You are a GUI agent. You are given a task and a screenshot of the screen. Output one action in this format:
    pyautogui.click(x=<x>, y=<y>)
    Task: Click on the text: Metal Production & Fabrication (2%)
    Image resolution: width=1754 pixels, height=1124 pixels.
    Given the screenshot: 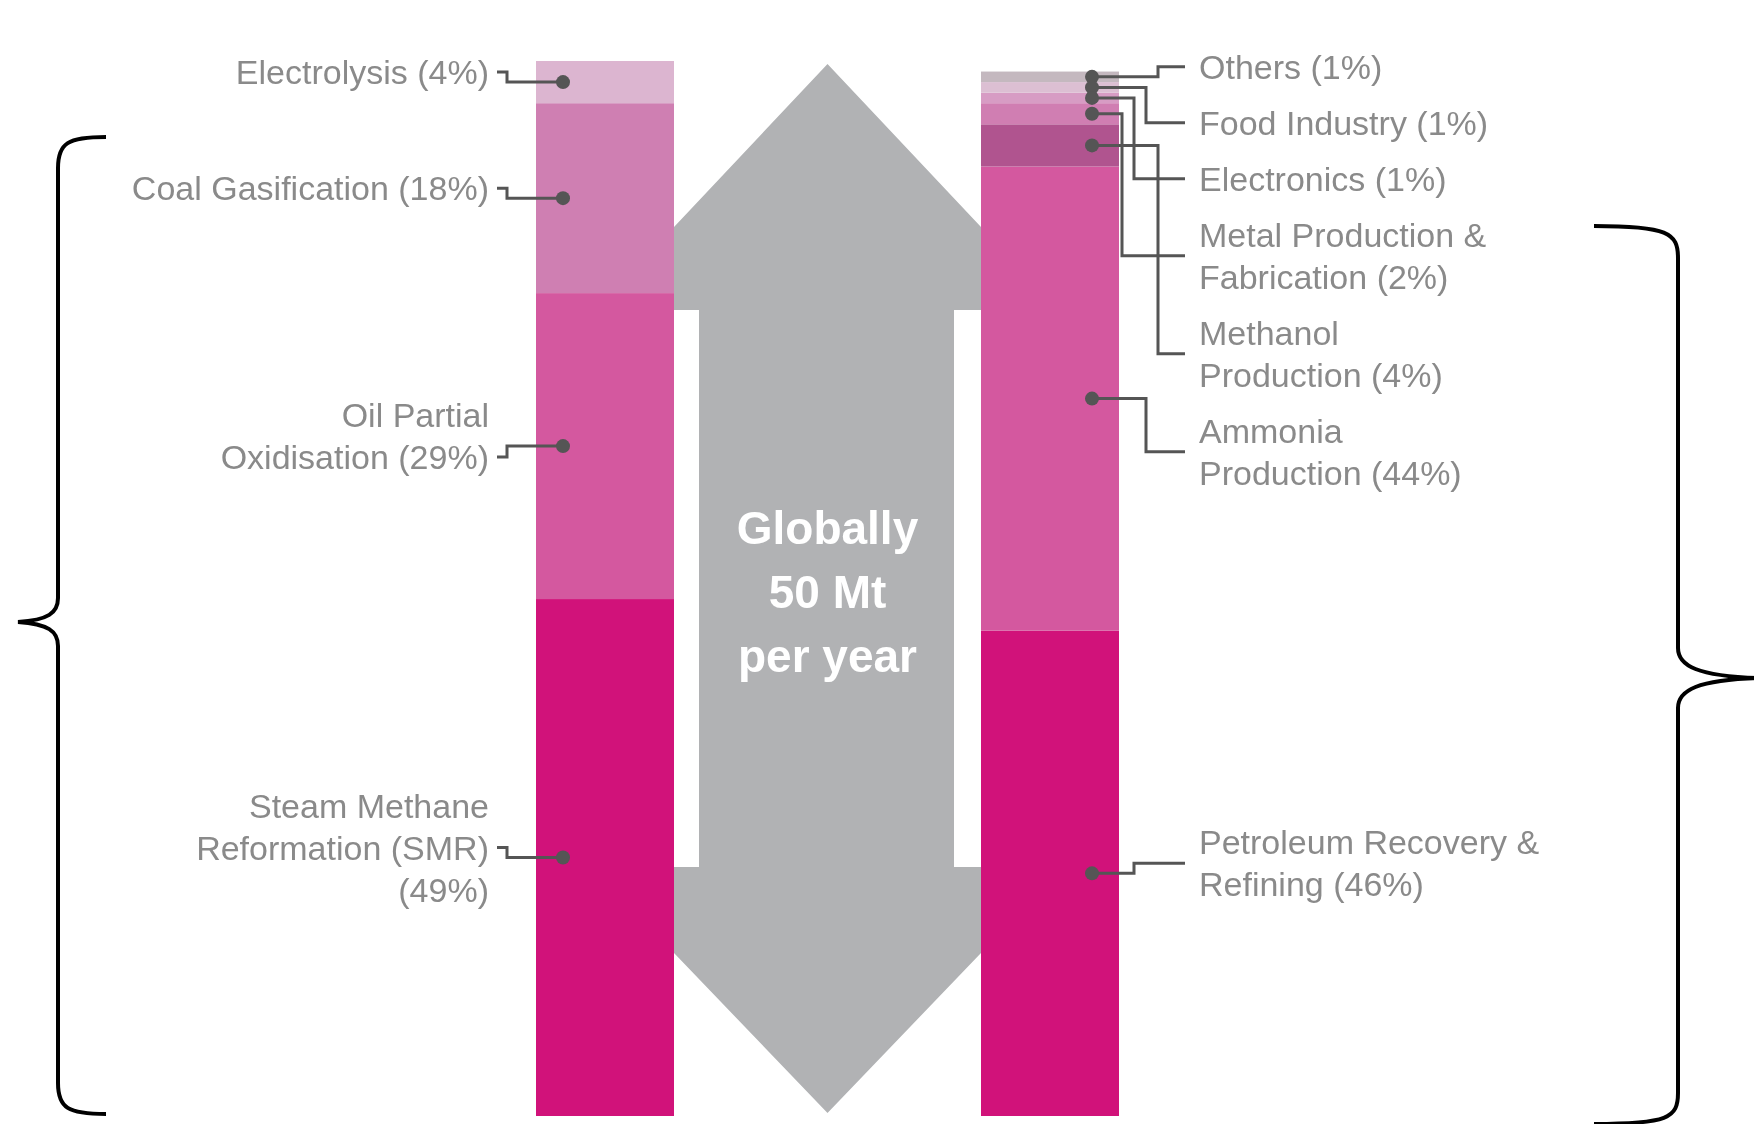 What is the action you would take?
    pyautogui.click(x=1343, y=255)
    